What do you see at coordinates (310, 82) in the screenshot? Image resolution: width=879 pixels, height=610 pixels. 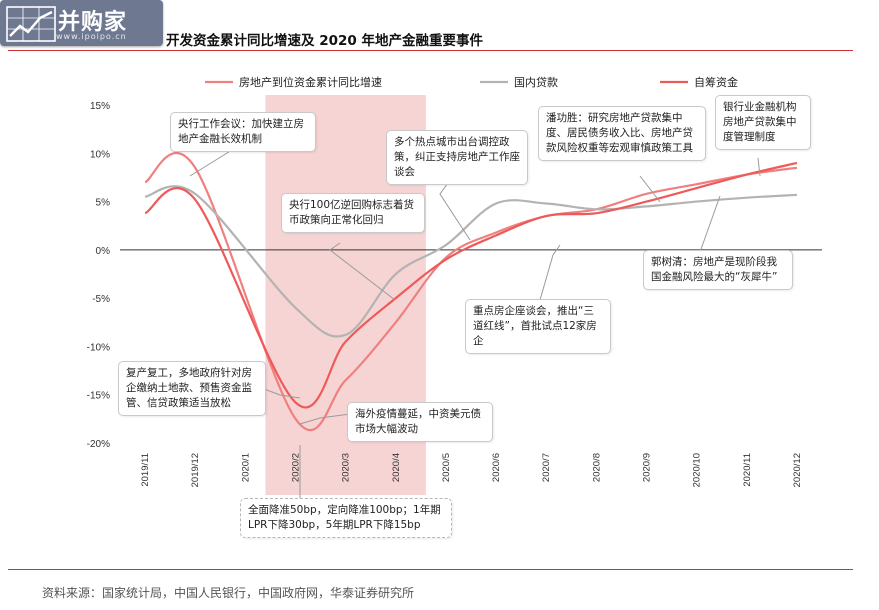 I see `legend-label: 房地产到位资金累计同比增速` at bounding box center [310, 82].